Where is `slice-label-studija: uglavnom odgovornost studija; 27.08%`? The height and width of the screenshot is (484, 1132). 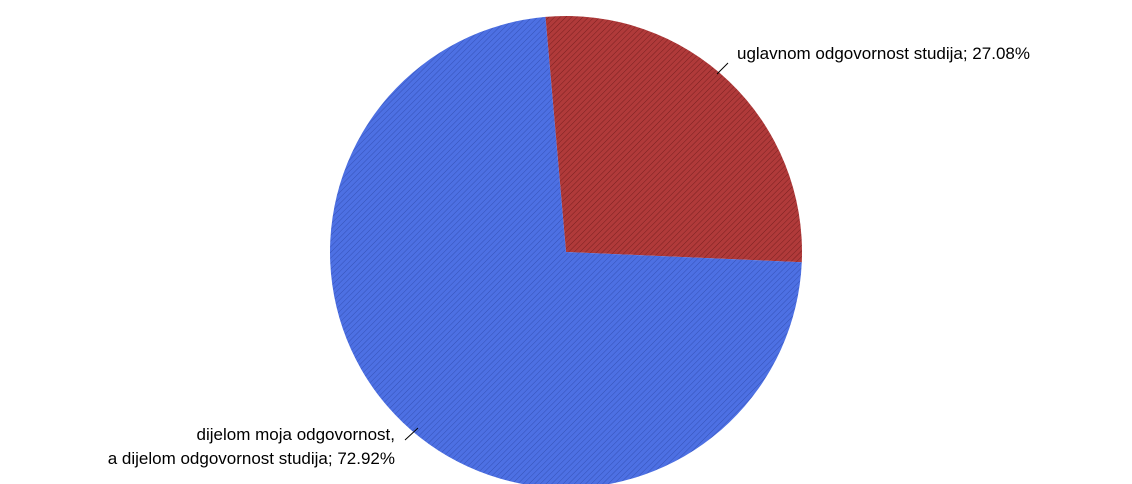 slice-label-studija: uglavnom odgovornost studija; 27.08% is located at coordinates (883, 53).